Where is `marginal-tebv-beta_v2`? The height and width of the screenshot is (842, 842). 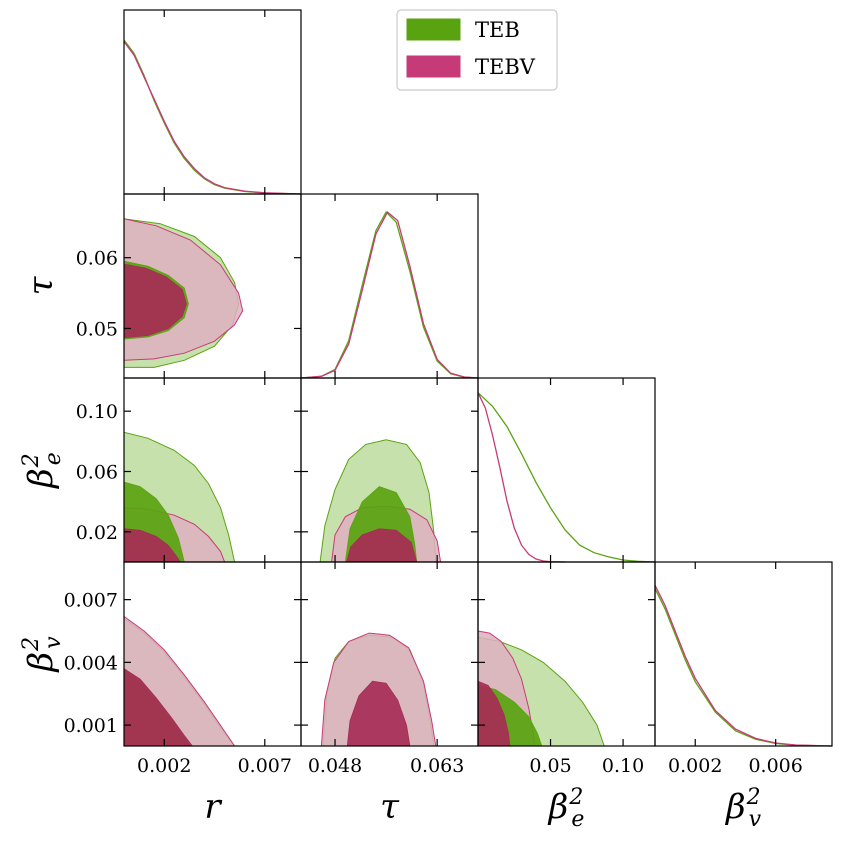
marginal-tebv-beta_v2 is located at coordinates (743, 665).